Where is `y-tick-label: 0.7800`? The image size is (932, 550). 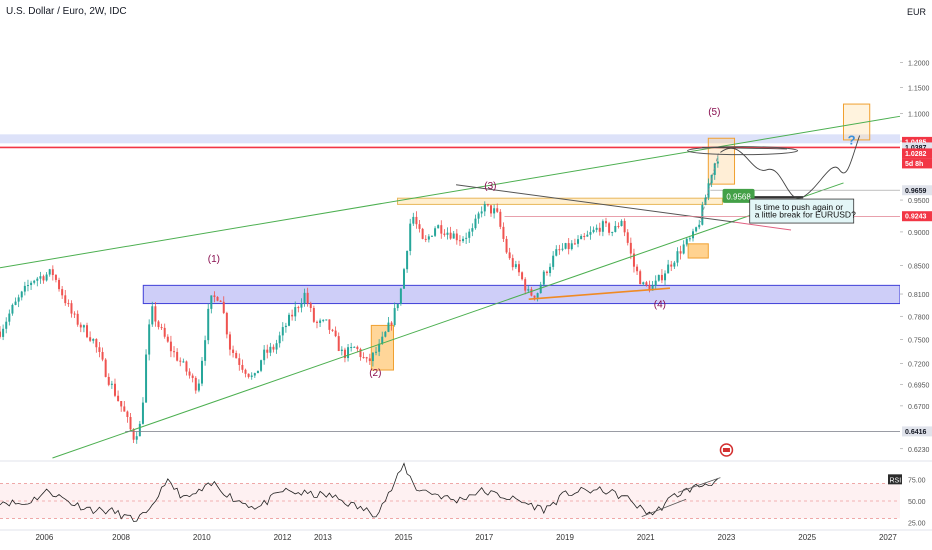
y-tick-label: 0.7800 is located at coordinates (919, 317).